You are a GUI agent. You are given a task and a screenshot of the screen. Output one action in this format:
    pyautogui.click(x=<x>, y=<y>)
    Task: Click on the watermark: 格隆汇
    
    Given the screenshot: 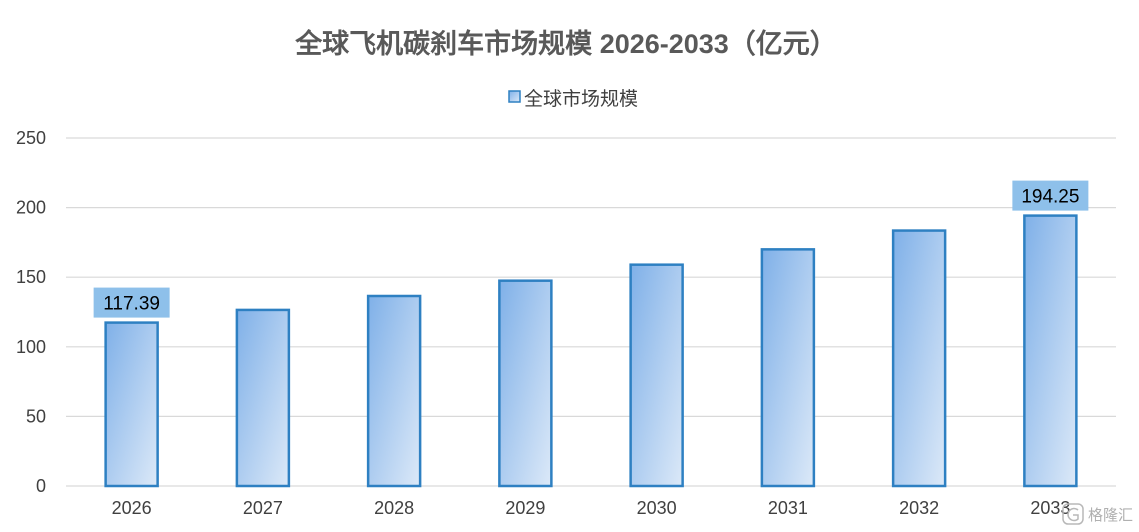 What is the action you would take?
    pyautogui.click(x=1097, y=514)
    